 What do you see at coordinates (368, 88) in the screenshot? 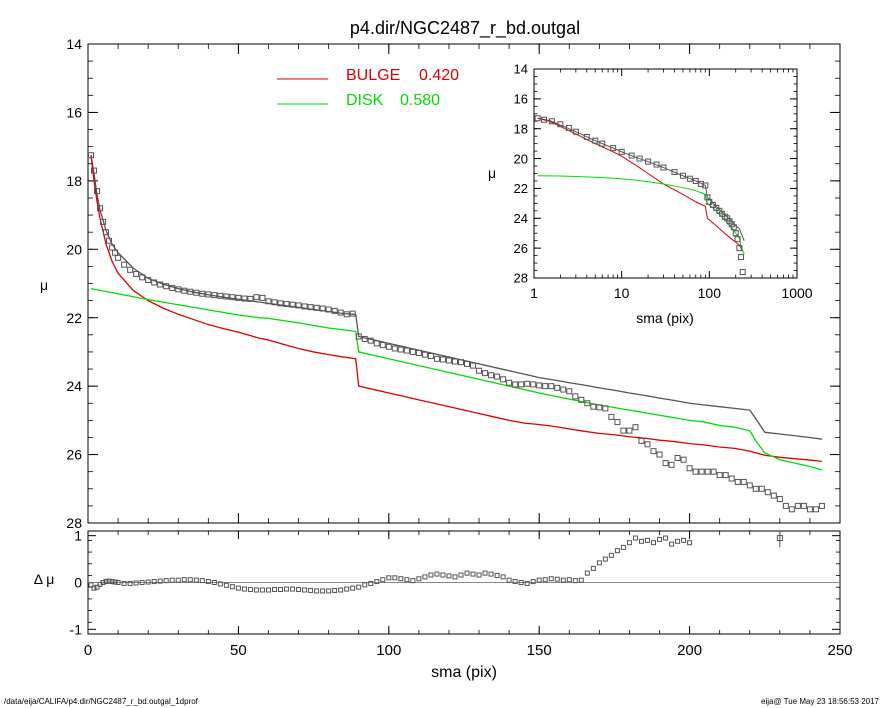
I see `legend: BULGE 0.420 DISK 0.580` at bounding box center [368, 88].